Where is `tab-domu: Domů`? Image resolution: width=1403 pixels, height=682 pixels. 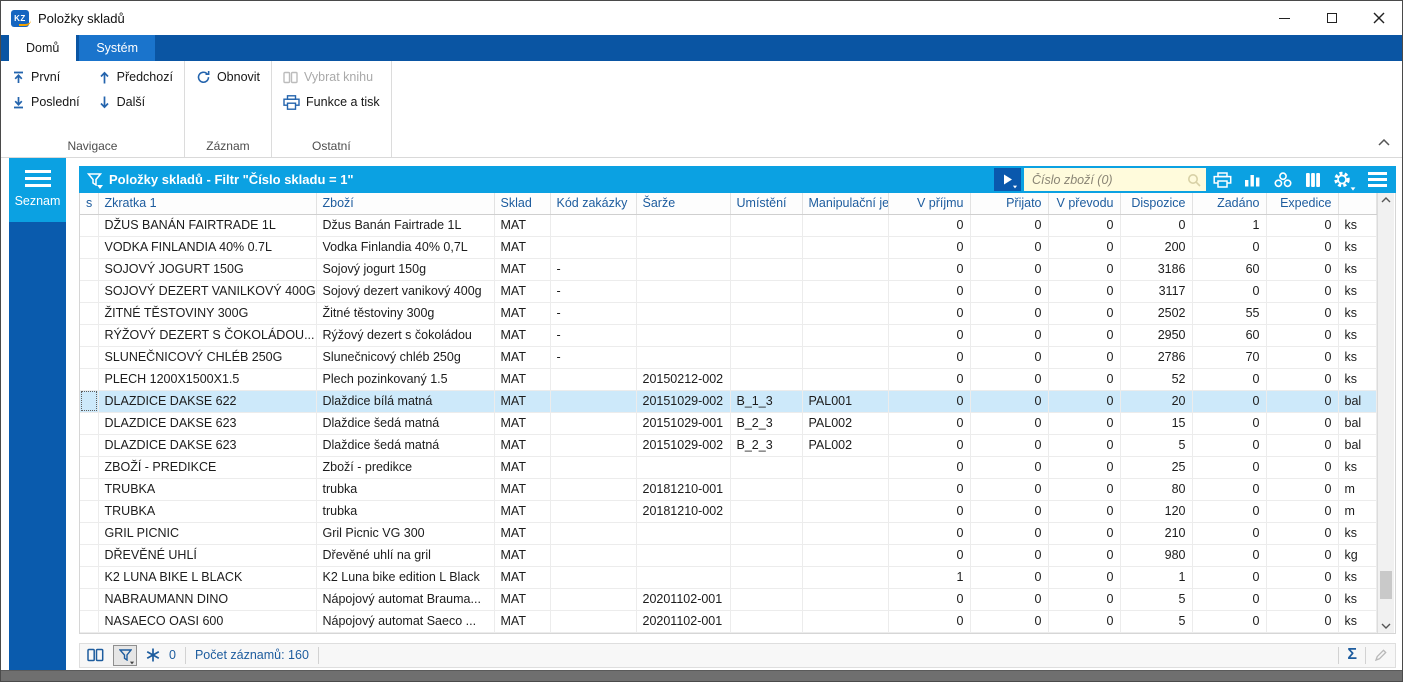
tab-domu: Domů is located at coordinates (43, 48).